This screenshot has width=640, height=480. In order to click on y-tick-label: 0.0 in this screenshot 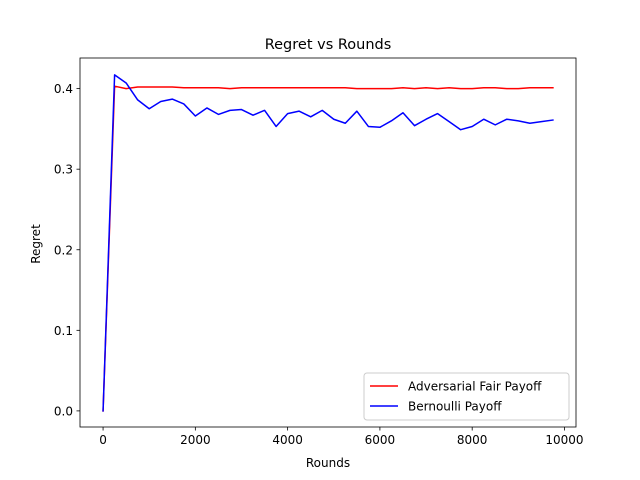, I will do `click(63, 411)`.